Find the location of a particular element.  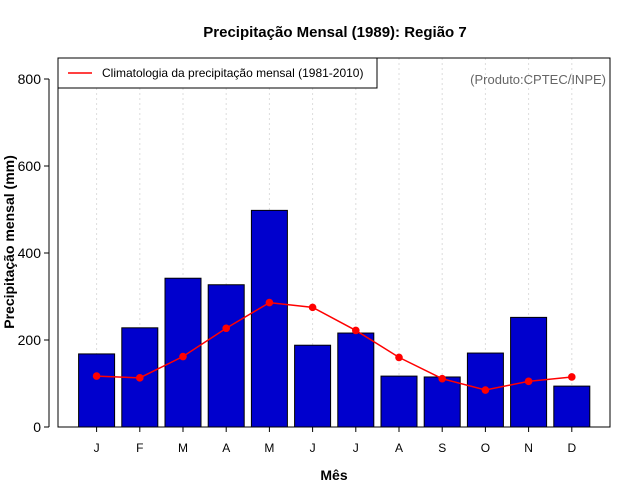

y-tick-label-2: 400 is located at coordinates (30, 253).